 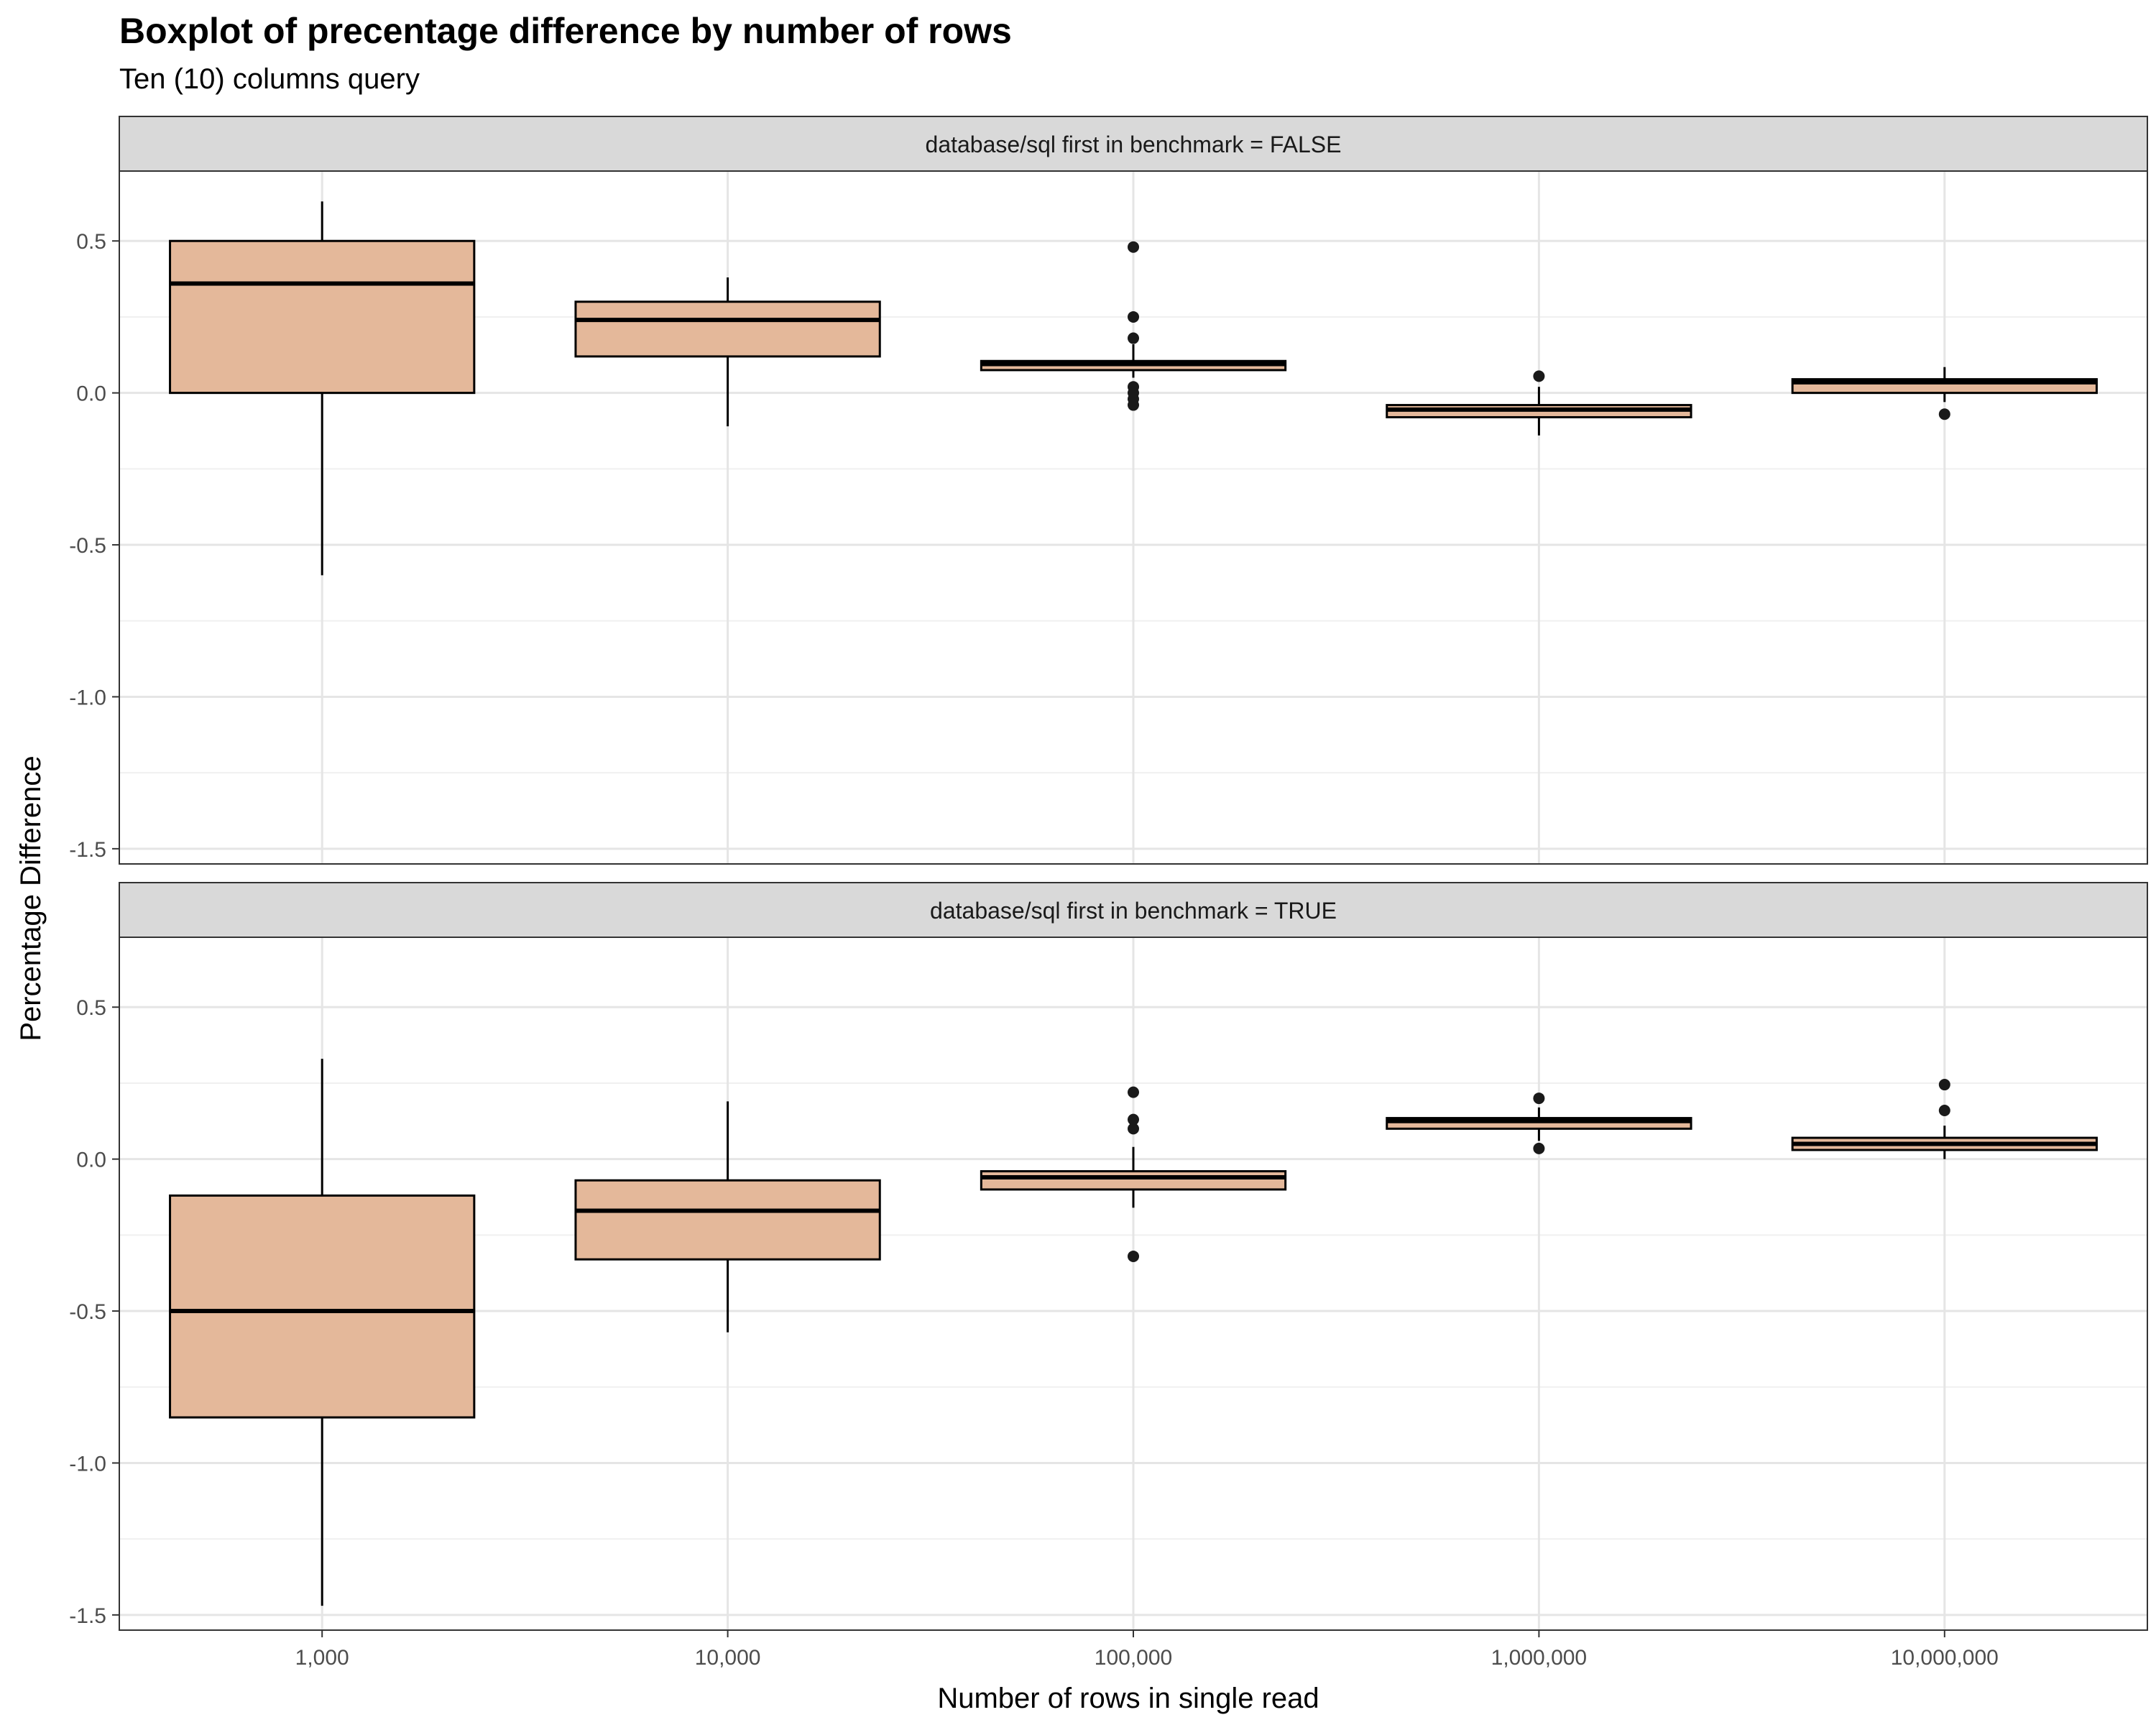 I want to click on x-axis-title: Number of rows in single read, so click(x=1128, y=1698).